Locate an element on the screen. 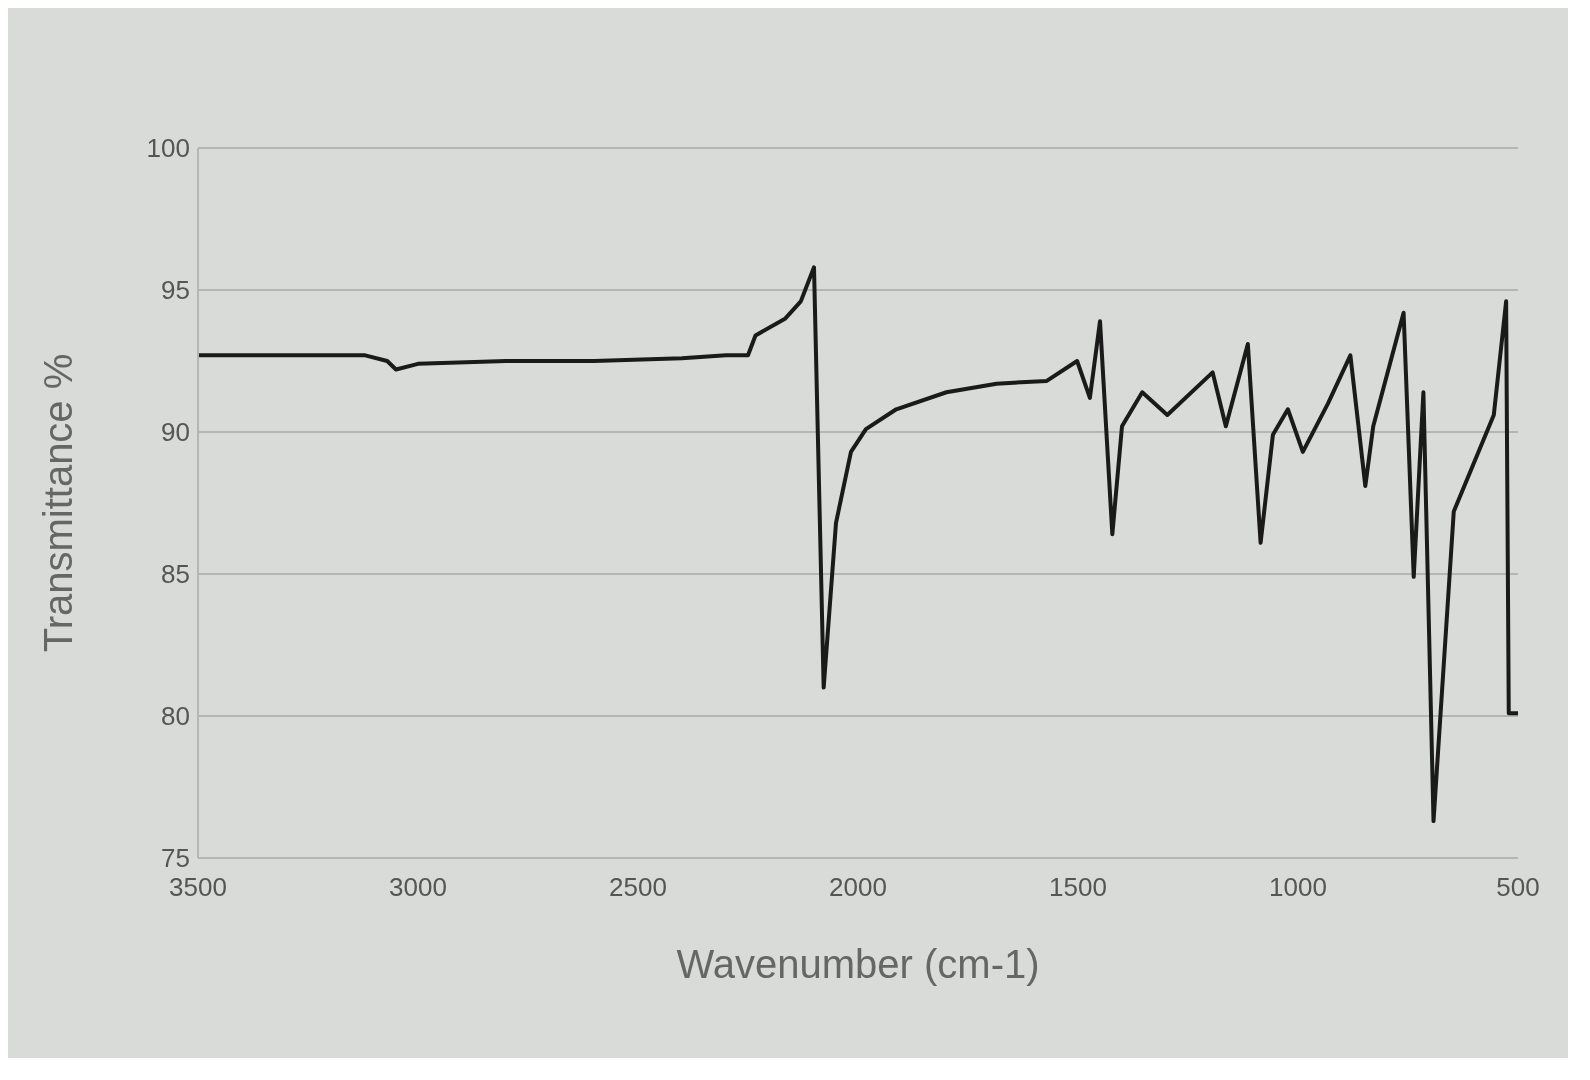 The height and width of the screenshot is (1080, 1590). x-tick-label: 500 is located at coordinates (1518, 887).